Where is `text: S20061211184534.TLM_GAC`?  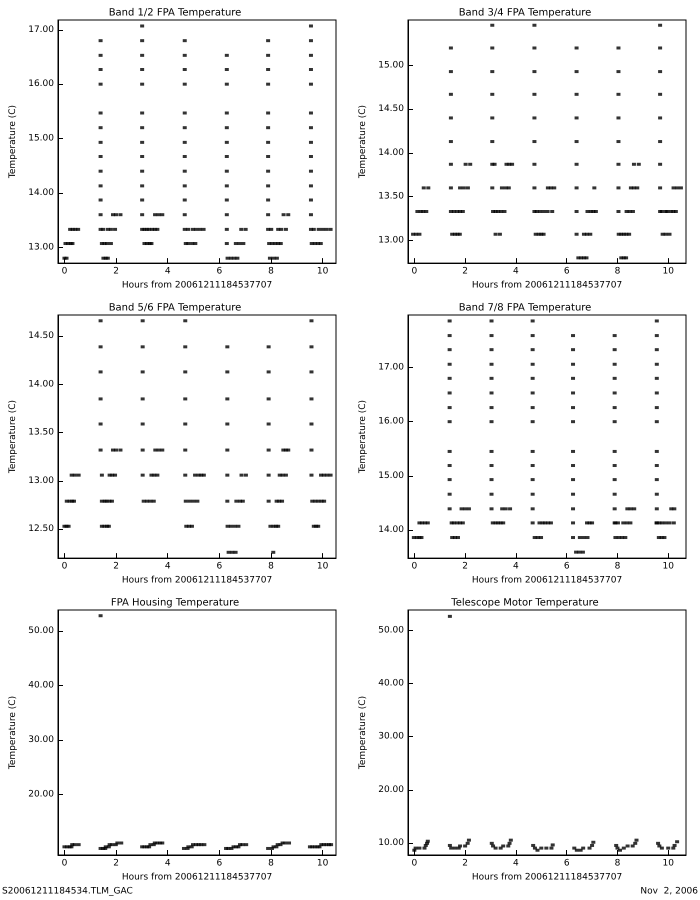 text: S20061211184534.TLM_GAC is located at coordinates (67, 891).